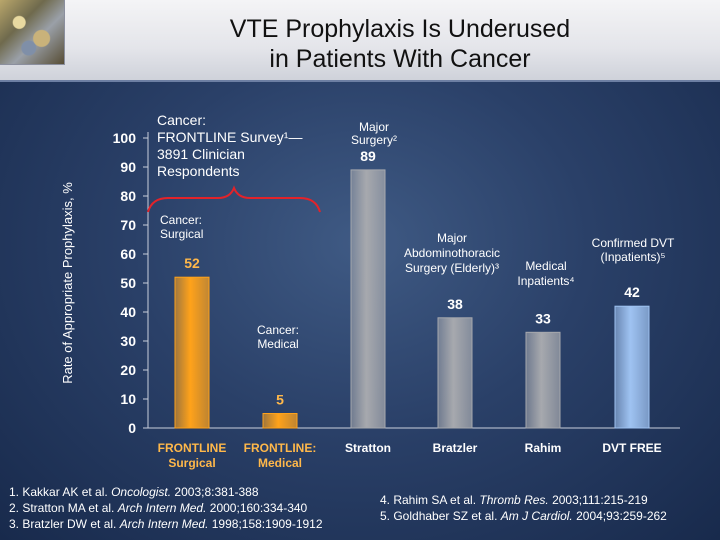 The height and width of the screenshot is (540, 720). What do you see at coordinates (128, 312) in the screenshot?
I see `y-tick-label: 40` at bounding box center [128, 312].